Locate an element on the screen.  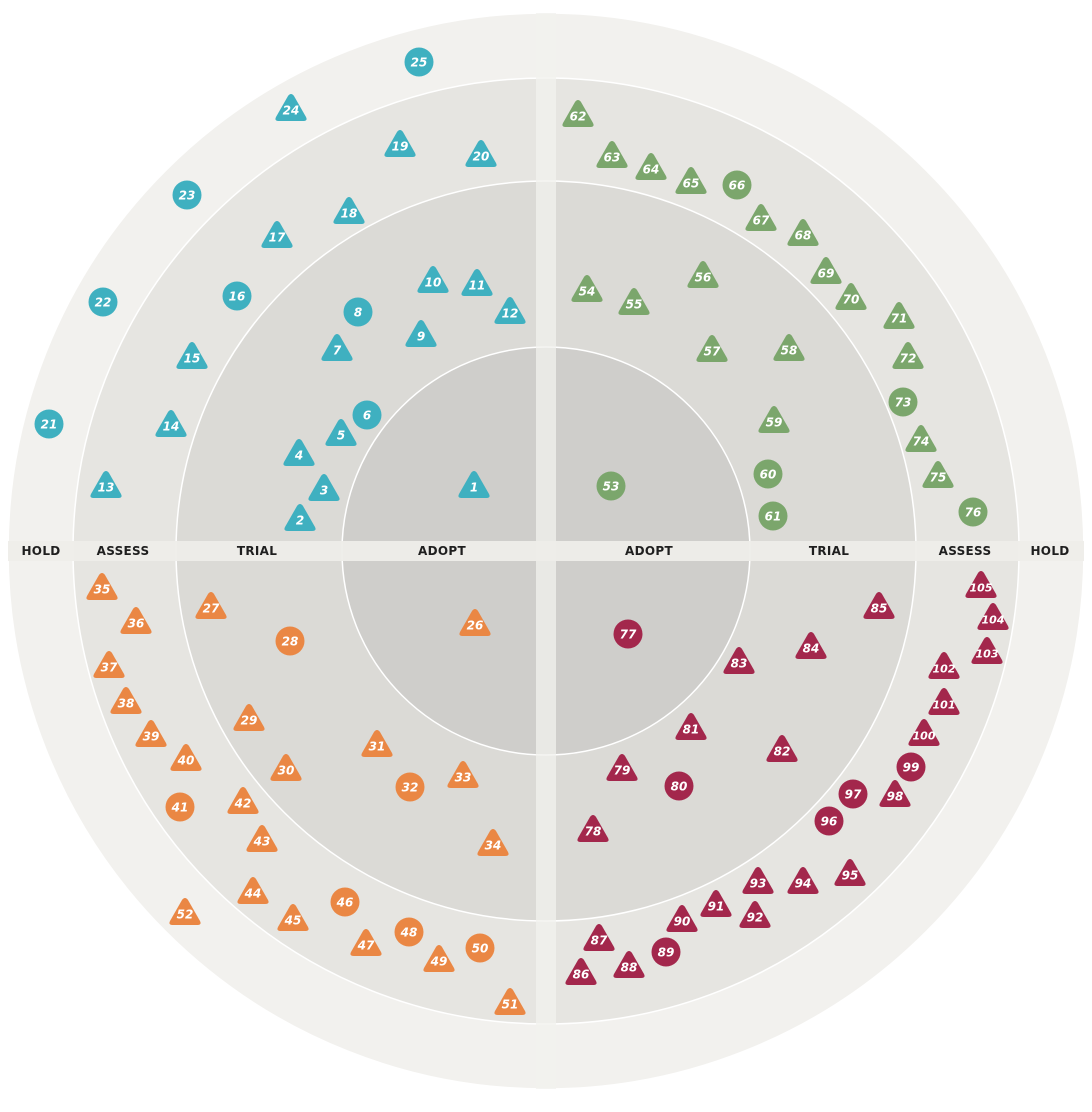
blip-88: 88 is located at coordinates (629, 964).